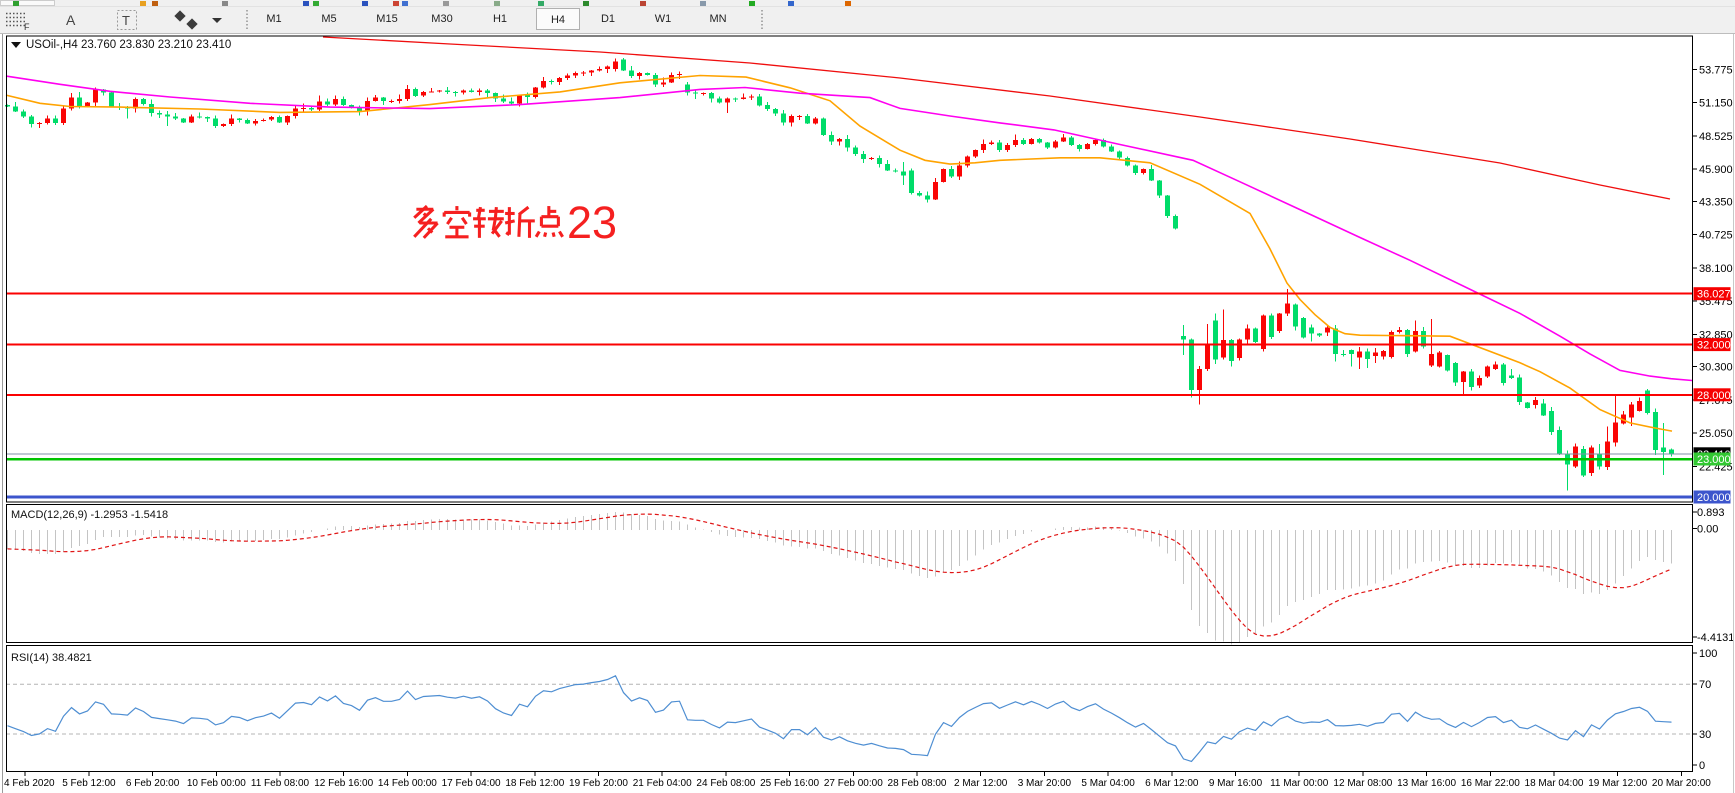  Describe the element at coordinates (917, 783) in the screenshot. I see `svg-text: 28 Feb 08:00` at that location.